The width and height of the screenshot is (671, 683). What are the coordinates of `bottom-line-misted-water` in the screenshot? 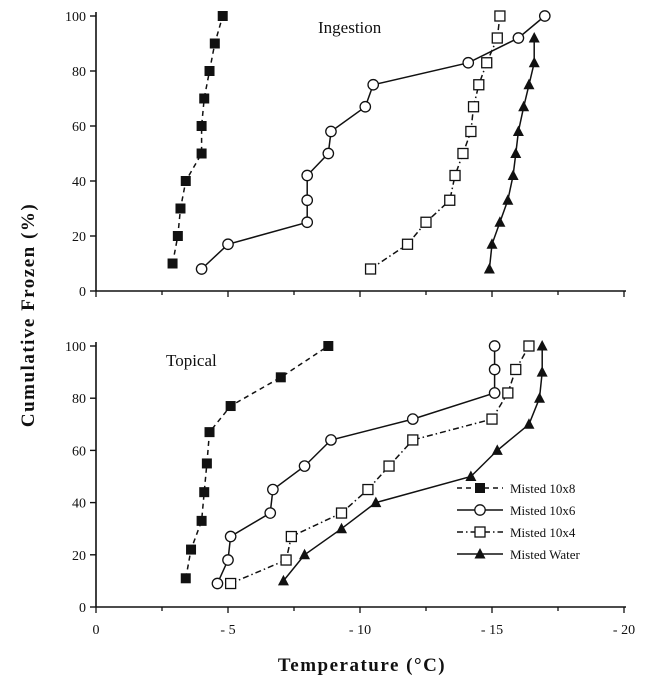 It's located at (412, 464).